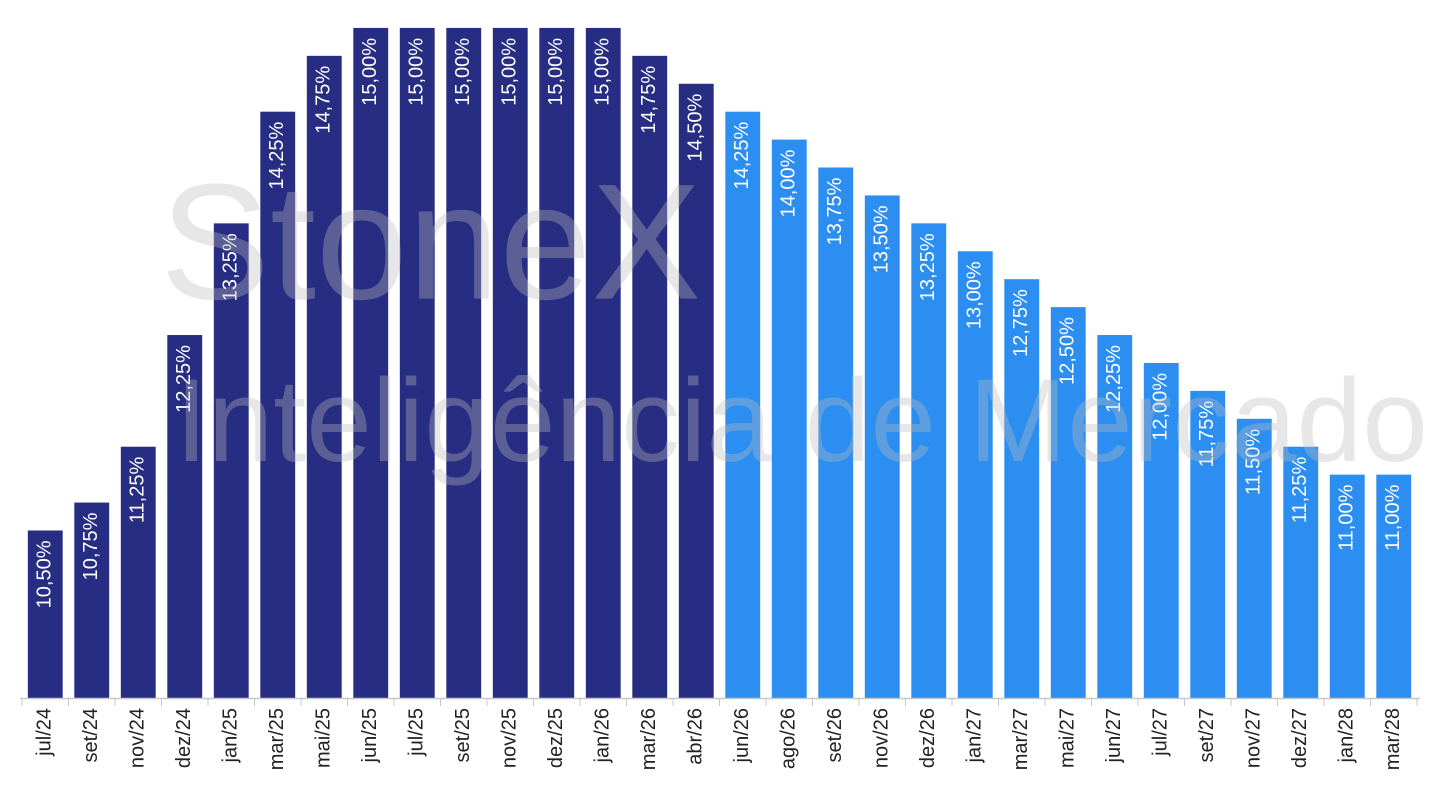 The height and width of the screenshot is (808, 1437). Describe the element at coordinates (510, 738) in the screenshot. I see `x-tick-label: nov/25` at that location.